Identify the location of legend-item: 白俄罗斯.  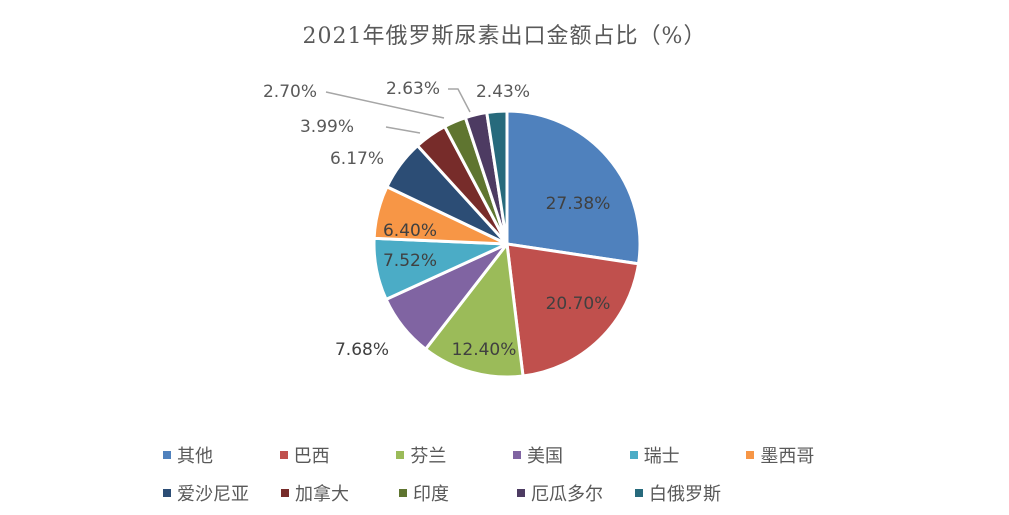
(694, 493).